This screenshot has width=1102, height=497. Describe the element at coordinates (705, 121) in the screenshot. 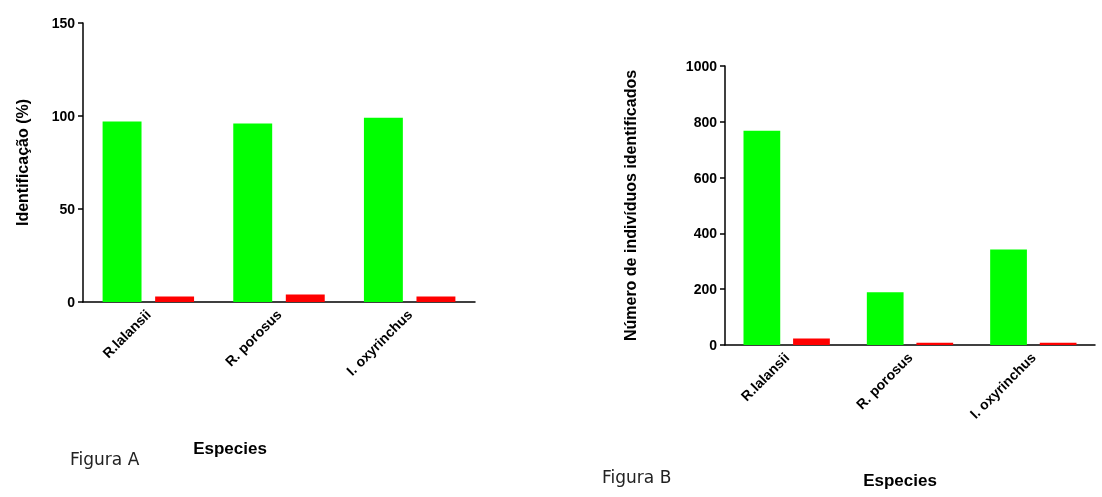

I see `y-tick-label: 800` at that location.